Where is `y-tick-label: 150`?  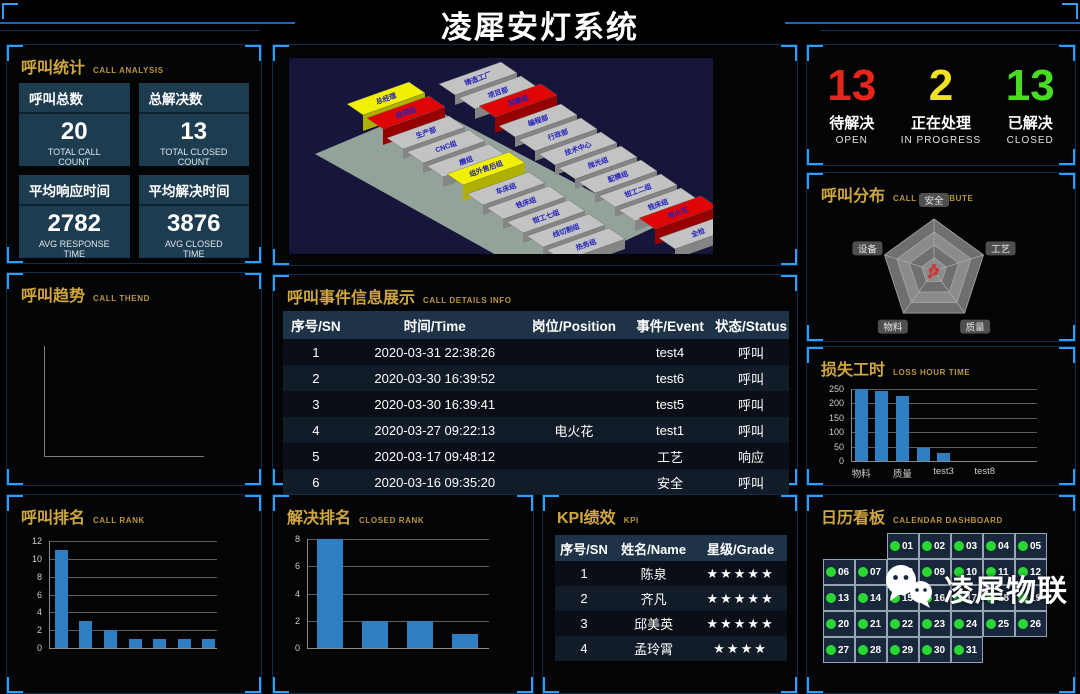 y-tick-label: 150 is located at coordinates (836, 417).